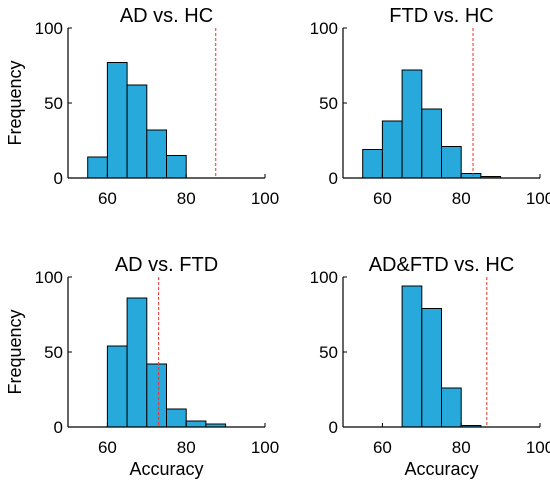 This screenshot has height=485, width=550. I want to click on panel-title: AD&FTD vs. HC, so click(442, 265).